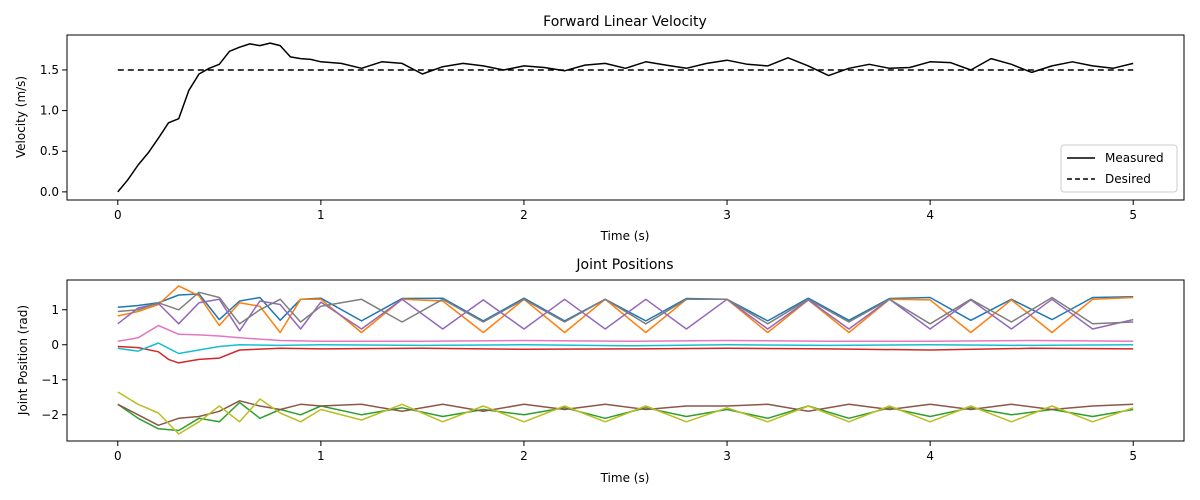 The image size is (1200, 500). What do you see at coordinates (930, 456) in the screenshot?
I see `joint-x-tick-label: 4` at bounding box center [930, 456].